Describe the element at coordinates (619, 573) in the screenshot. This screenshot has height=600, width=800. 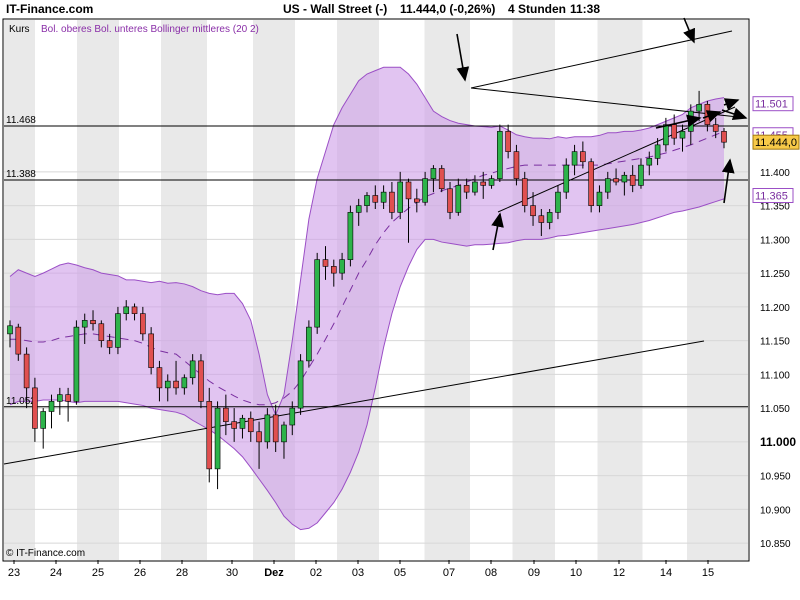
I see `x-tick-label: 12` at that location.